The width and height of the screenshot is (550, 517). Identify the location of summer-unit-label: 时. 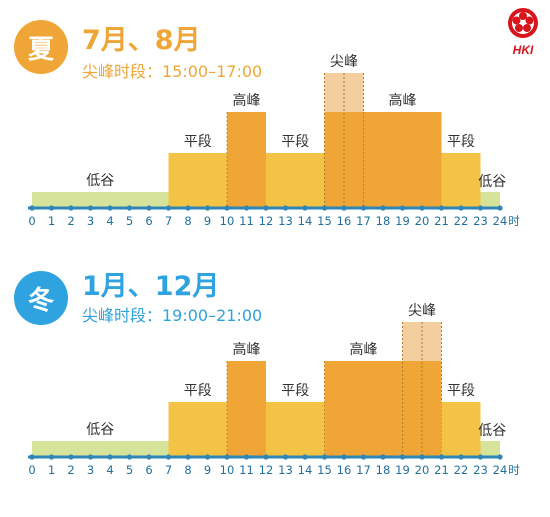
(514, 221).